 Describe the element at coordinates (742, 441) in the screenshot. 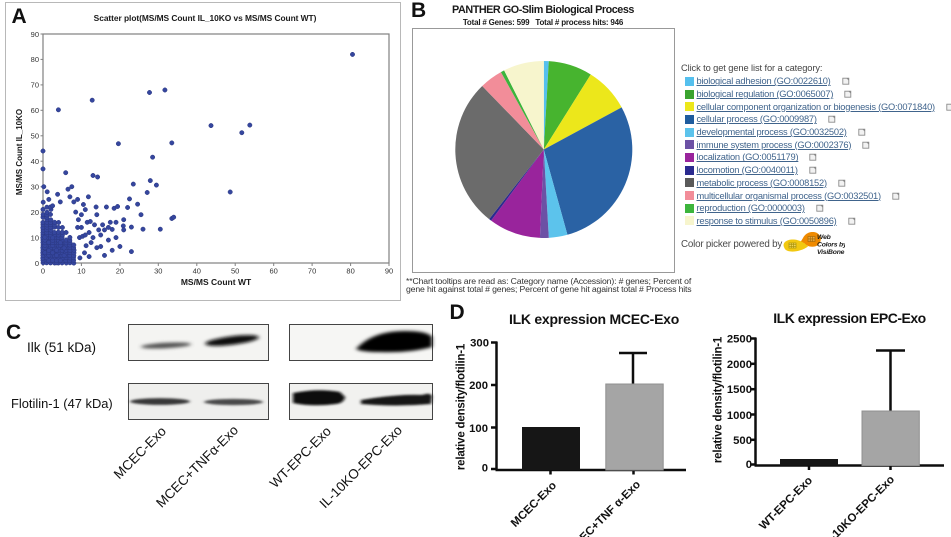

I see `svg-text: 500` at that location.